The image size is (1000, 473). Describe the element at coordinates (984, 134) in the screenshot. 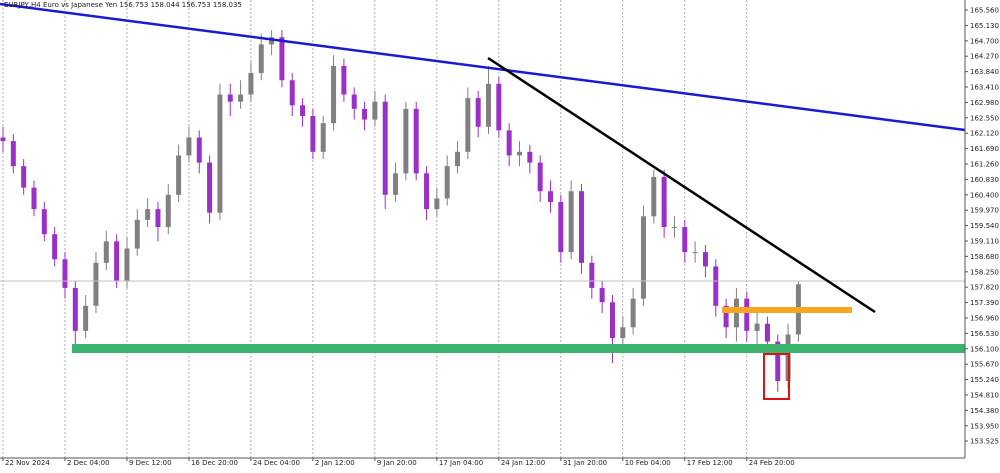

I see `y-tick-label: 162.120` at that location.